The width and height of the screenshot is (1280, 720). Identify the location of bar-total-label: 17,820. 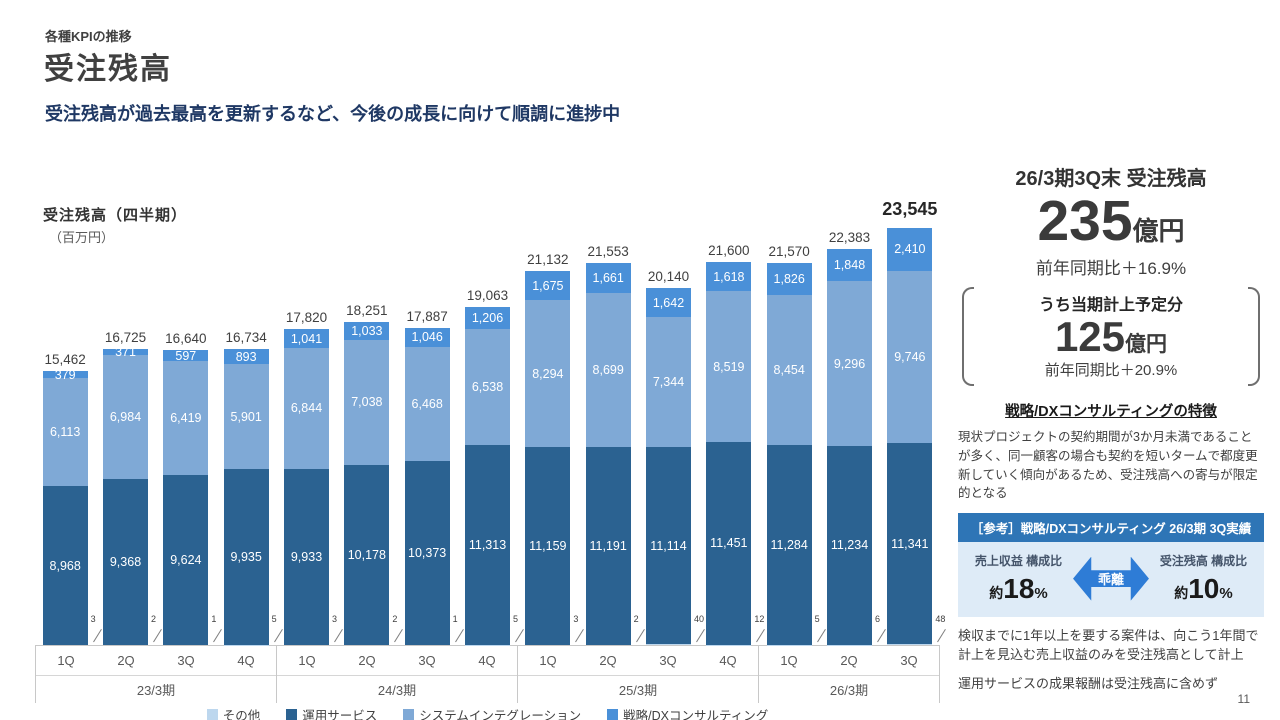
(306, 318).